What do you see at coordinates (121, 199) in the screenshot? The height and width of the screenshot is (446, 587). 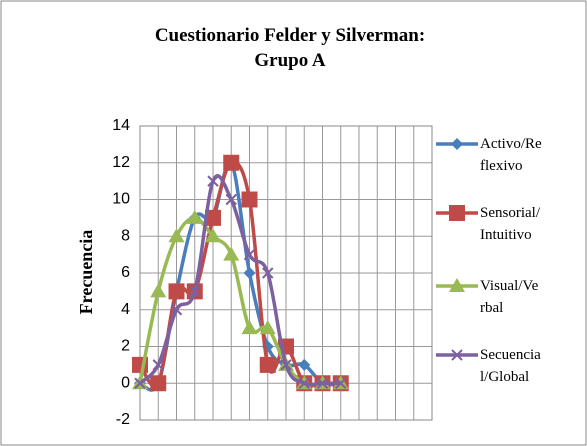 I see `y-tick-label: 10` at bounding box center [121, 199].